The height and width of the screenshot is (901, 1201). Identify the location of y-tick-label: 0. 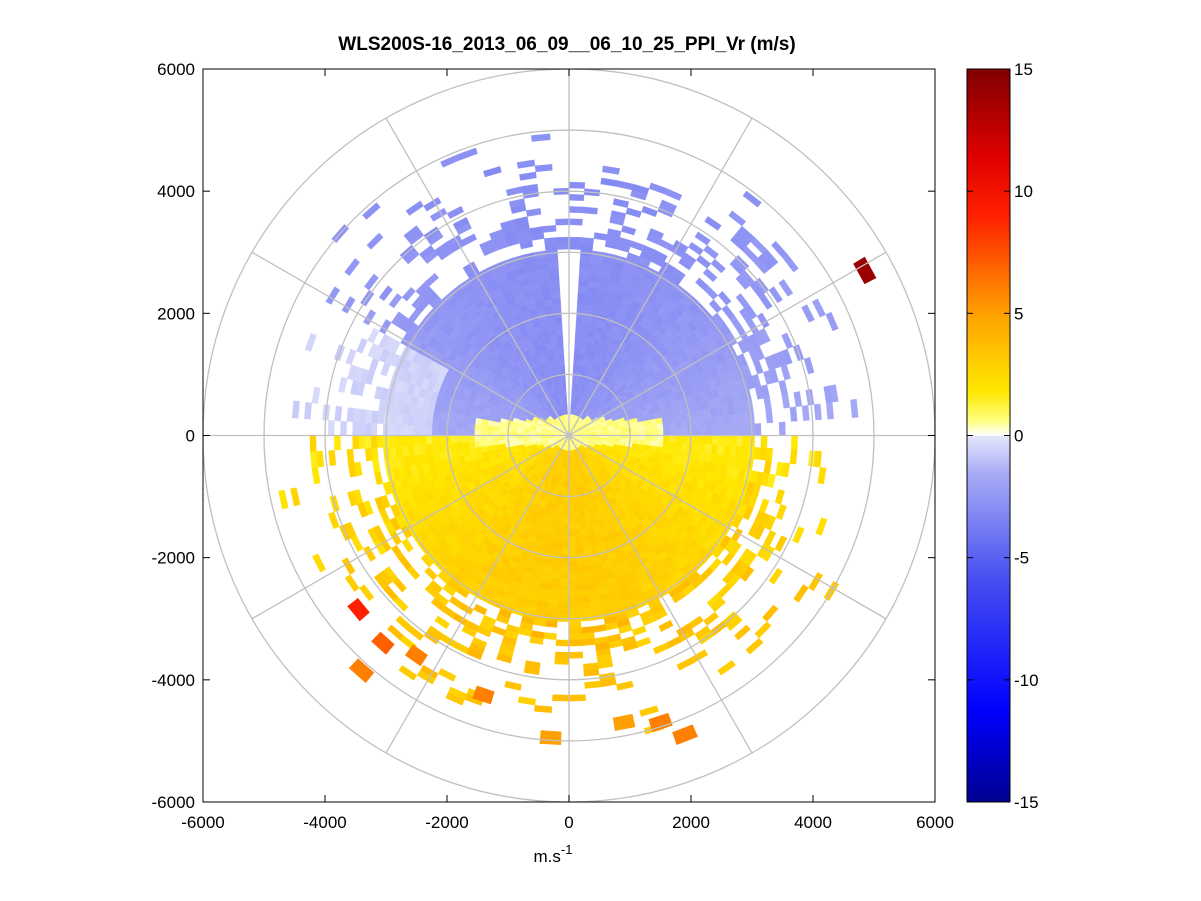
(190, 436).